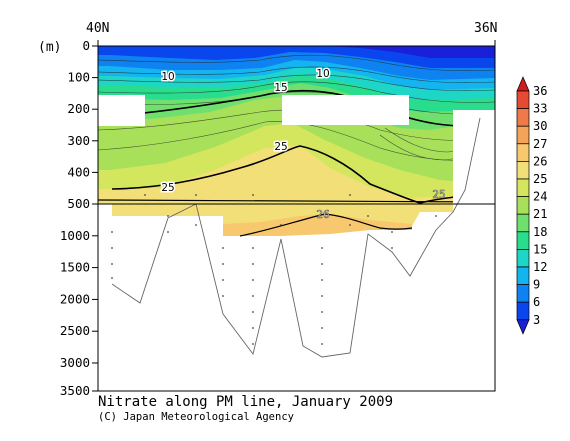 This screenshot has height=441, width=570. What do you see at coordinates (536, 320) in the screenshot?
I see `colorbar-label: 3` at bounding box center [536, 320].